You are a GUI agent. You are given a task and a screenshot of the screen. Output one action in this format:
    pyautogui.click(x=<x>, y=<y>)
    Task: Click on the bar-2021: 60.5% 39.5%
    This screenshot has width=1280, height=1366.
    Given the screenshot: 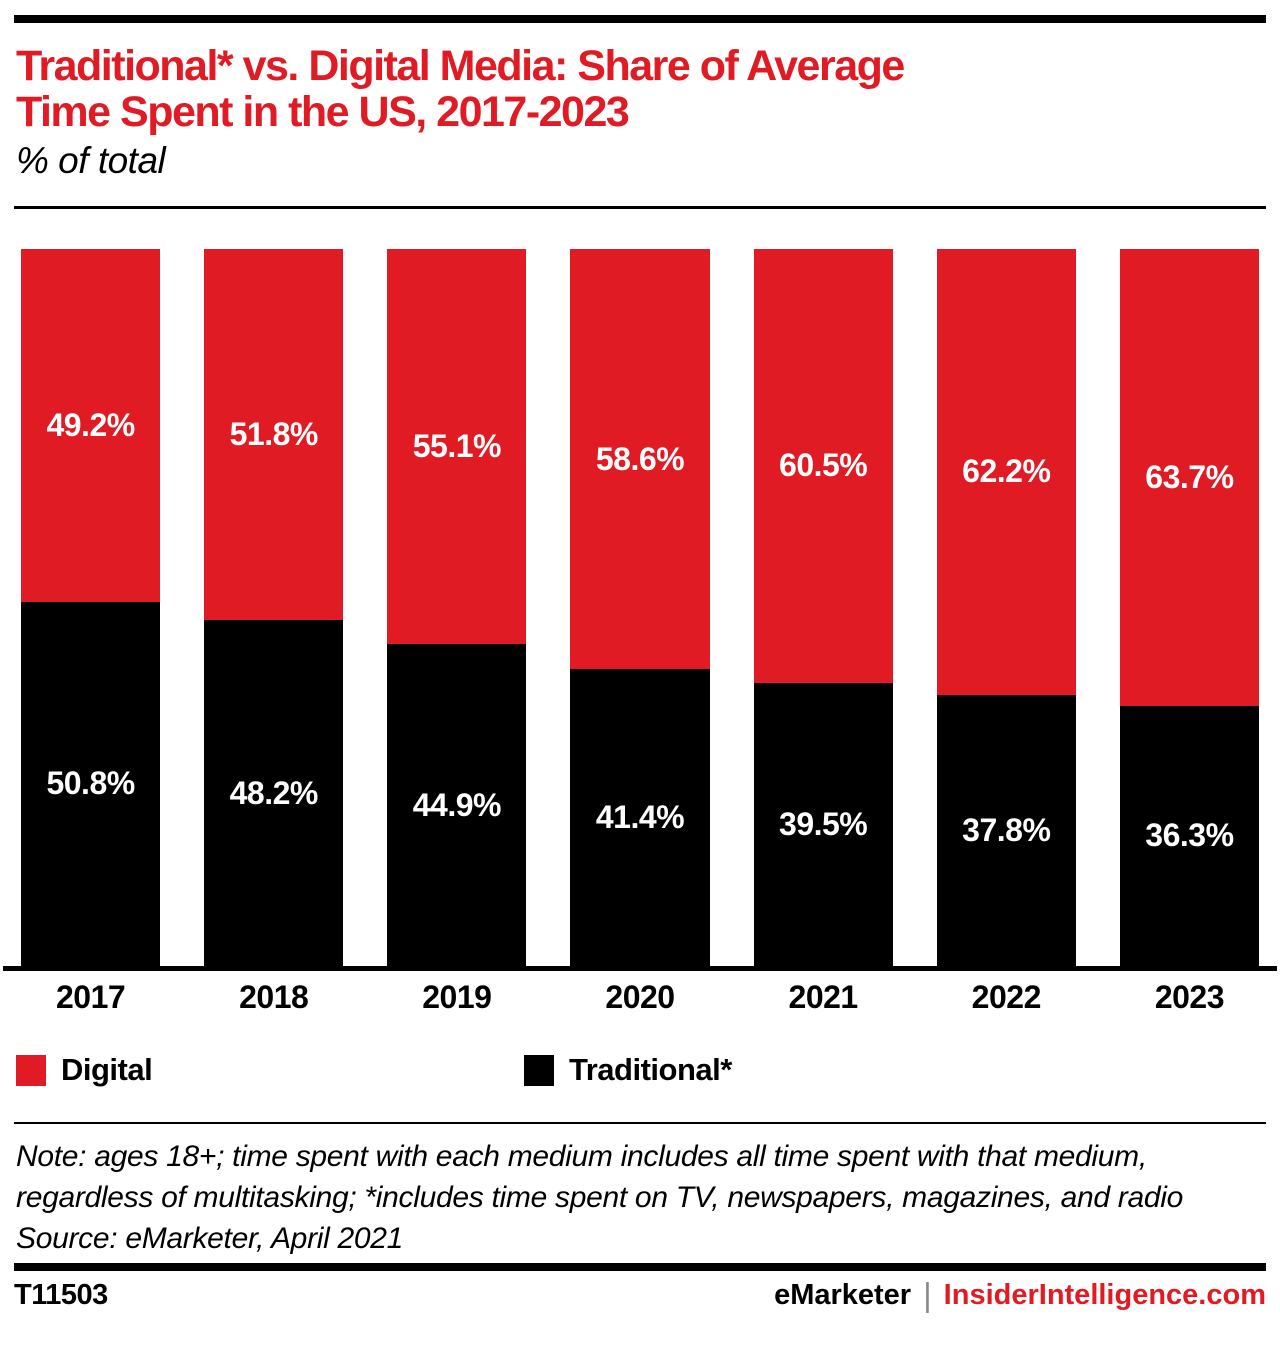 What is the action you would take?
    pyautogui.click(x=823, y=607)
    